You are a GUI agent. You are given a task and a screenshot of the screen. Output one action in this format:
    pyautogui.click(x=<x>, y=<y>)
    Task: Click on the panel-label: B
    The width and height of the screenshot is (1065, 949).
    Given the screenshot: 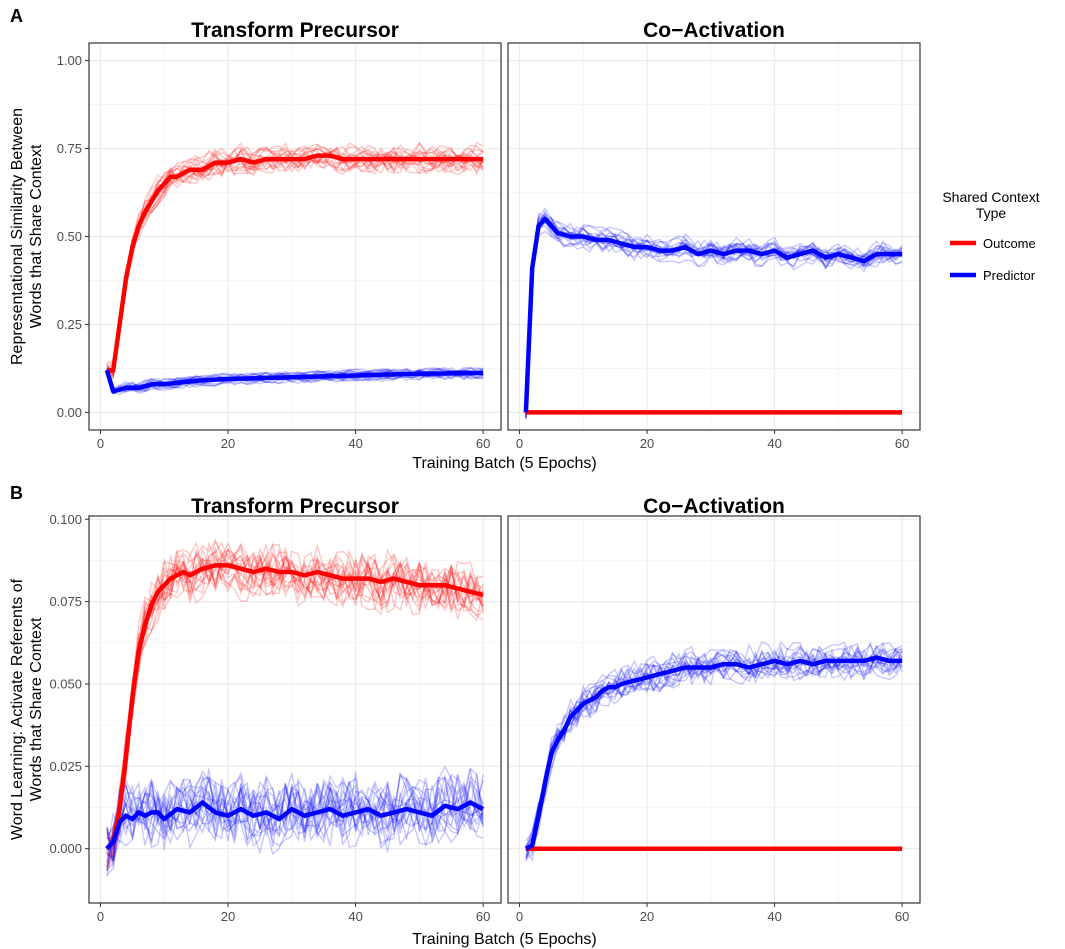 What is the action you would take?
    pyautogui.click(x=16, y=493)
    